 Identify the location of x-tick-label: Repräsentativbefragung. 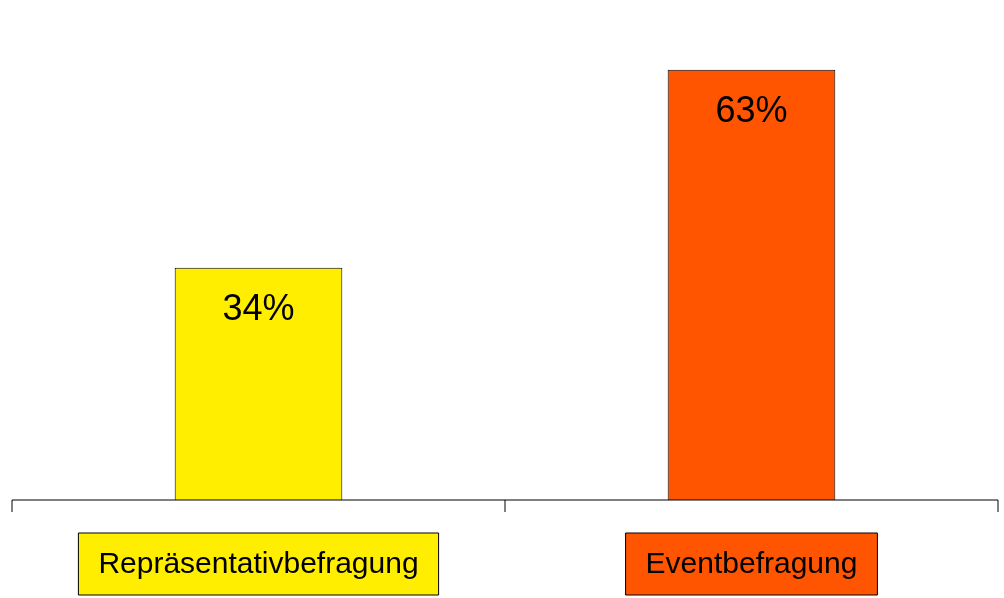
(258, 563).